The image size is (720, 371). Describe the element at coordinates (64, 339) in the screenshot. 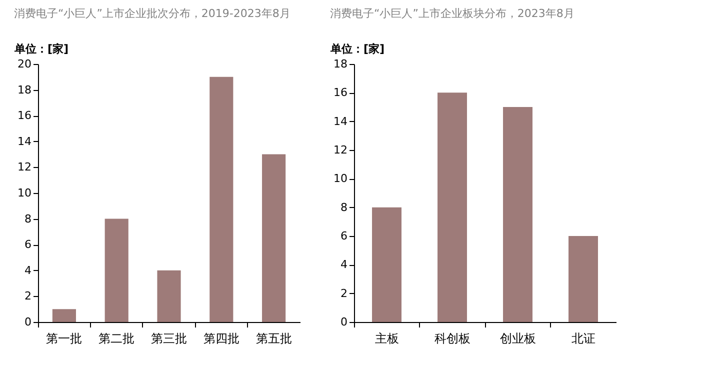

I see `x-tick-label: 第一批` at that location.